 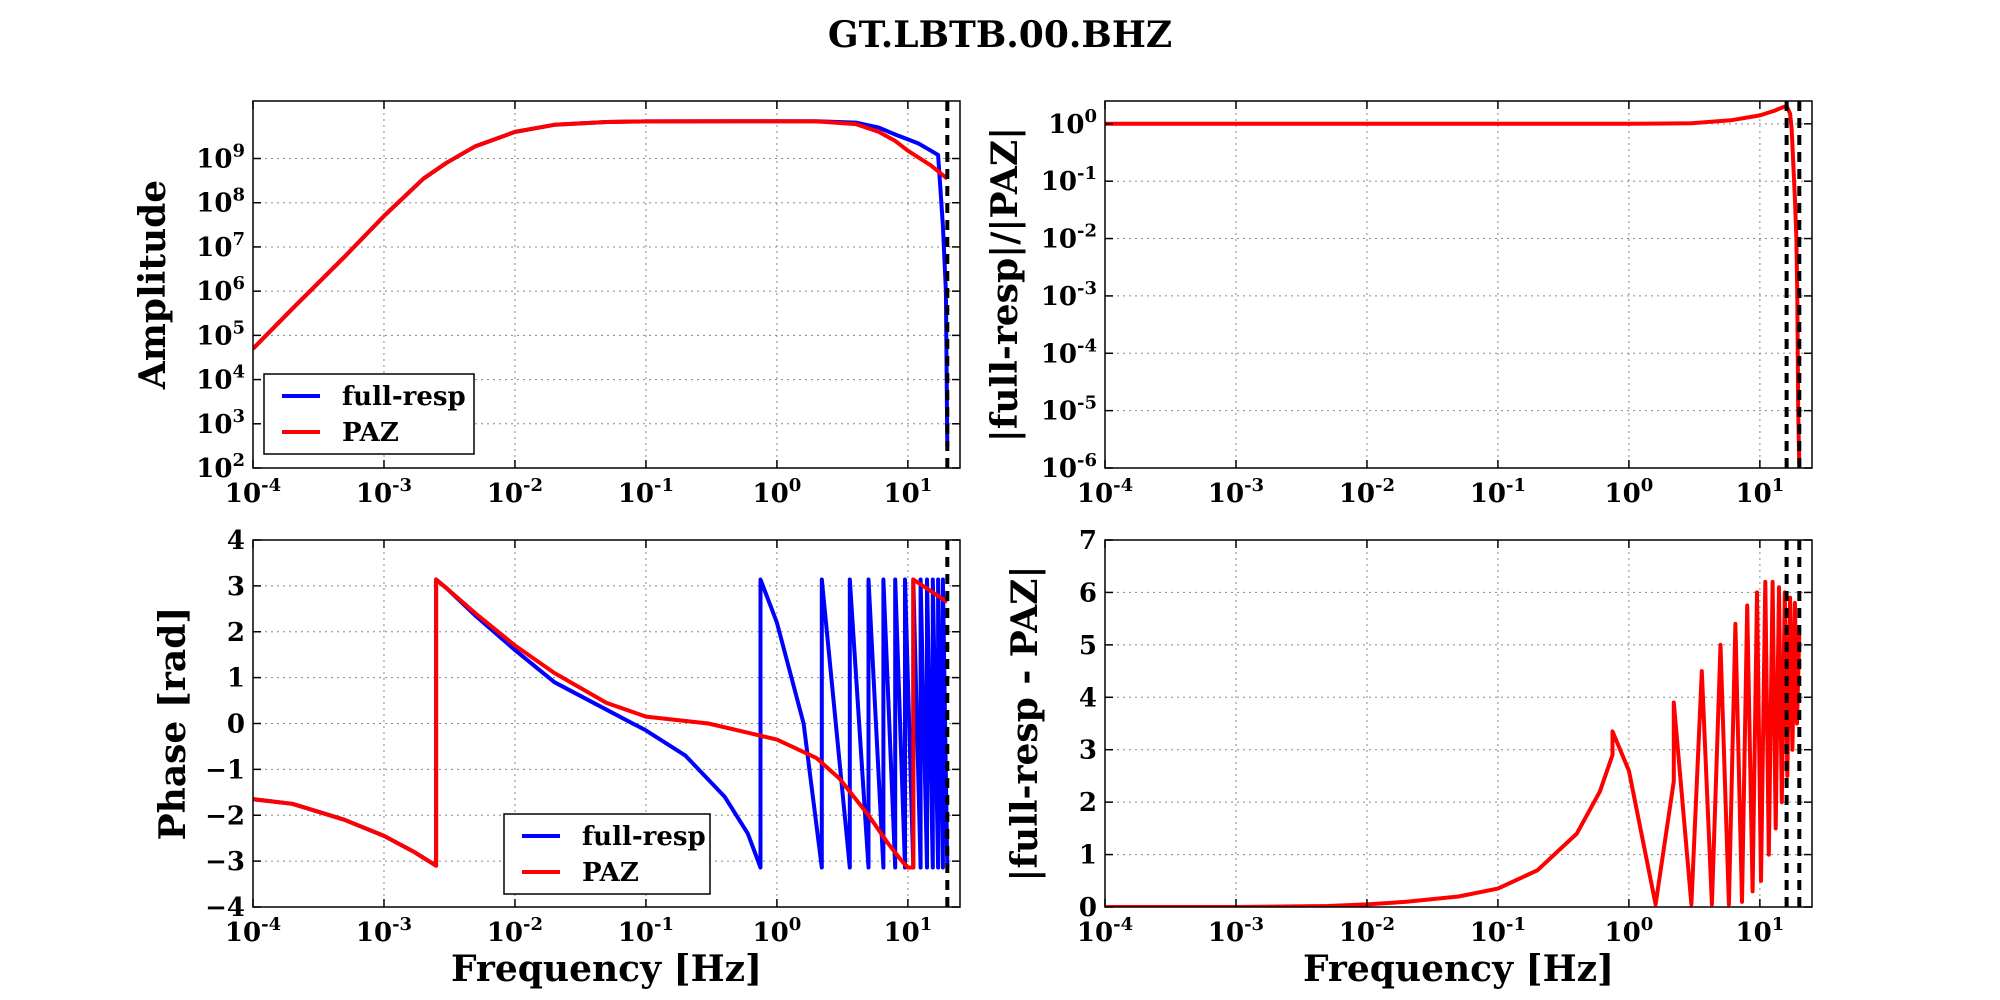 What do you see at coordinates (1088, 541) in the screenshot?
I see `y-tick-label: 7` at bounding box center [1088, 541].